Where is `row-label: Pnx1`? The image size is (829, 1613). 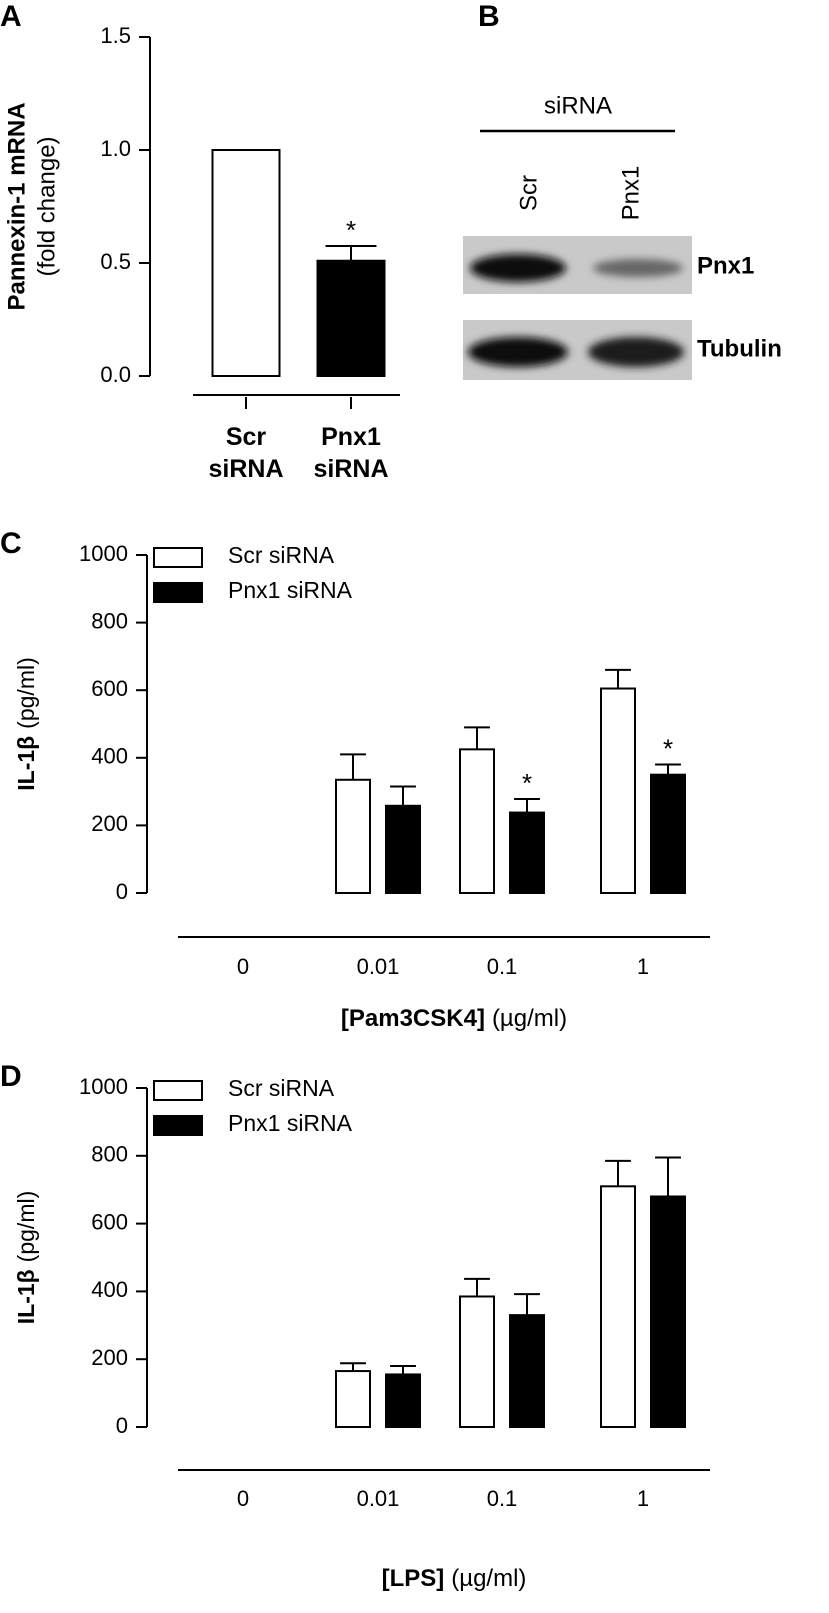
row-label: Pnx1 is located at coordinates (725, 265).